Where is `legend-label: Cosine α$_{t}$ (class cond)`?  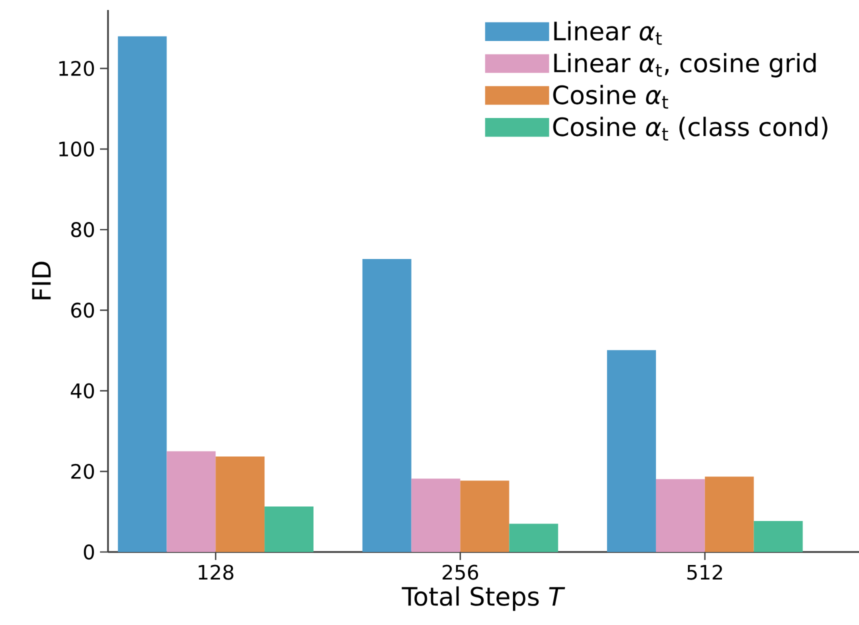 legend-label: Cosine α$_{t}$ (class cond) is located at coordinates (690, 128).